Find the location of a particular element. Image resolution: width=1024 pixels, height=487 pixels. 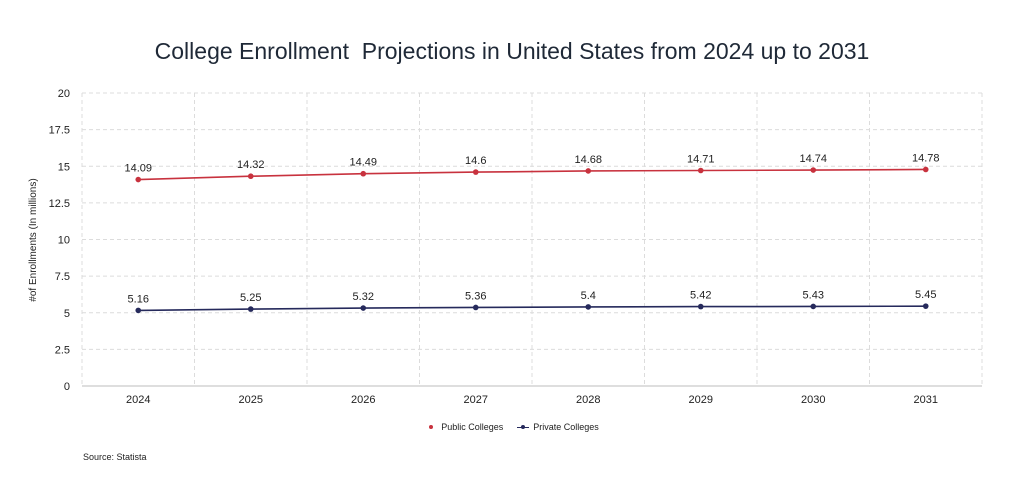

data-label: 14.78 is located at coordinates (926, 158).